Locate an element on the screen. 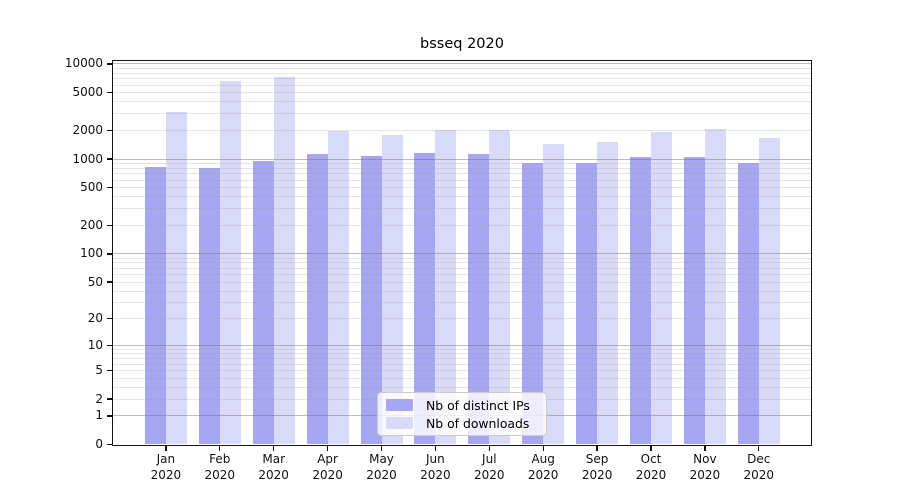 The height and width of the screenshot is (500, 900). legend-label-downloads: Nb of downloads is located at coordinates (478, 423).